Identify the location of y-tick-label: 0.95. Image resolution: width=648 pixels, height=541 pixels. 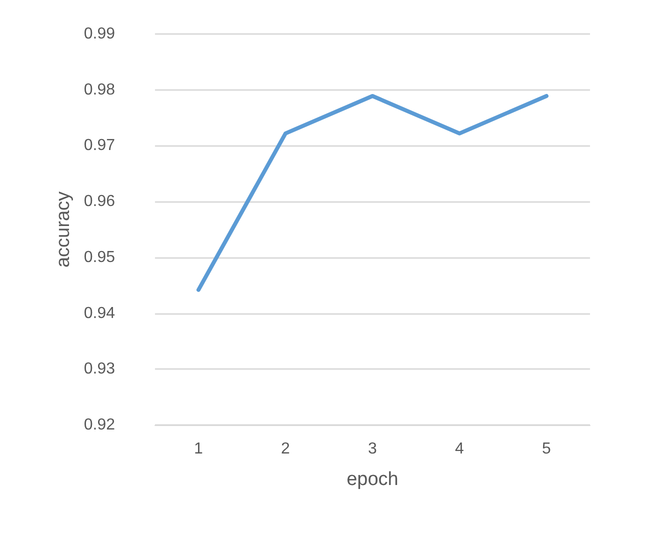
(100, 257).